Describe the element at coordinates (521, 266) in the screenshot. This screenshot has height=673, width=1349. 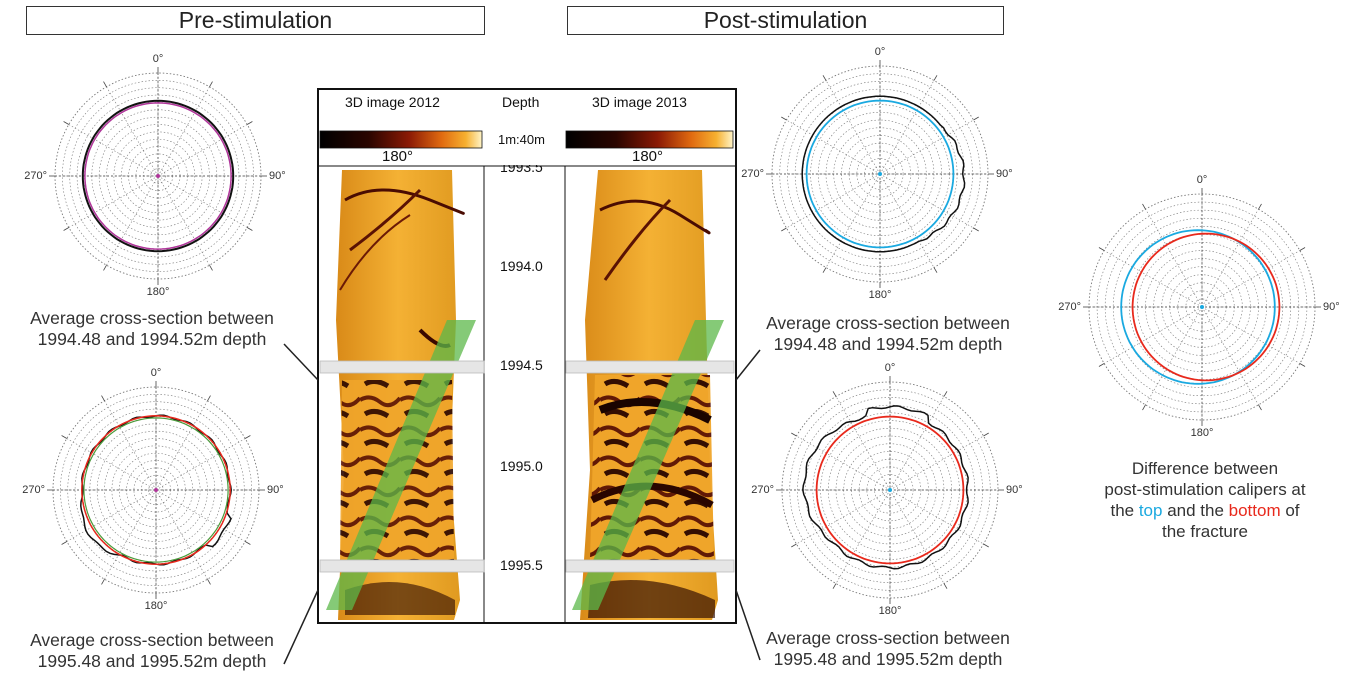
I see `depth-tick-1994-0: 1994.0` at that location.